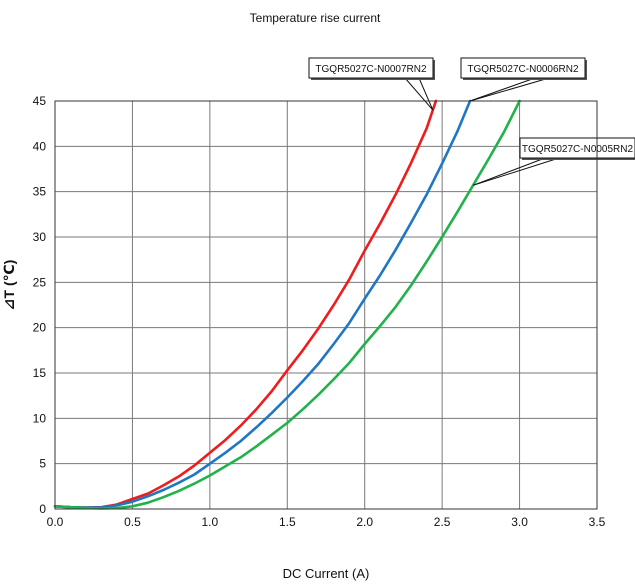 This screenshot has width=635, height=585. I want to click on x-tick-label: 0.5, so click(132, 522).